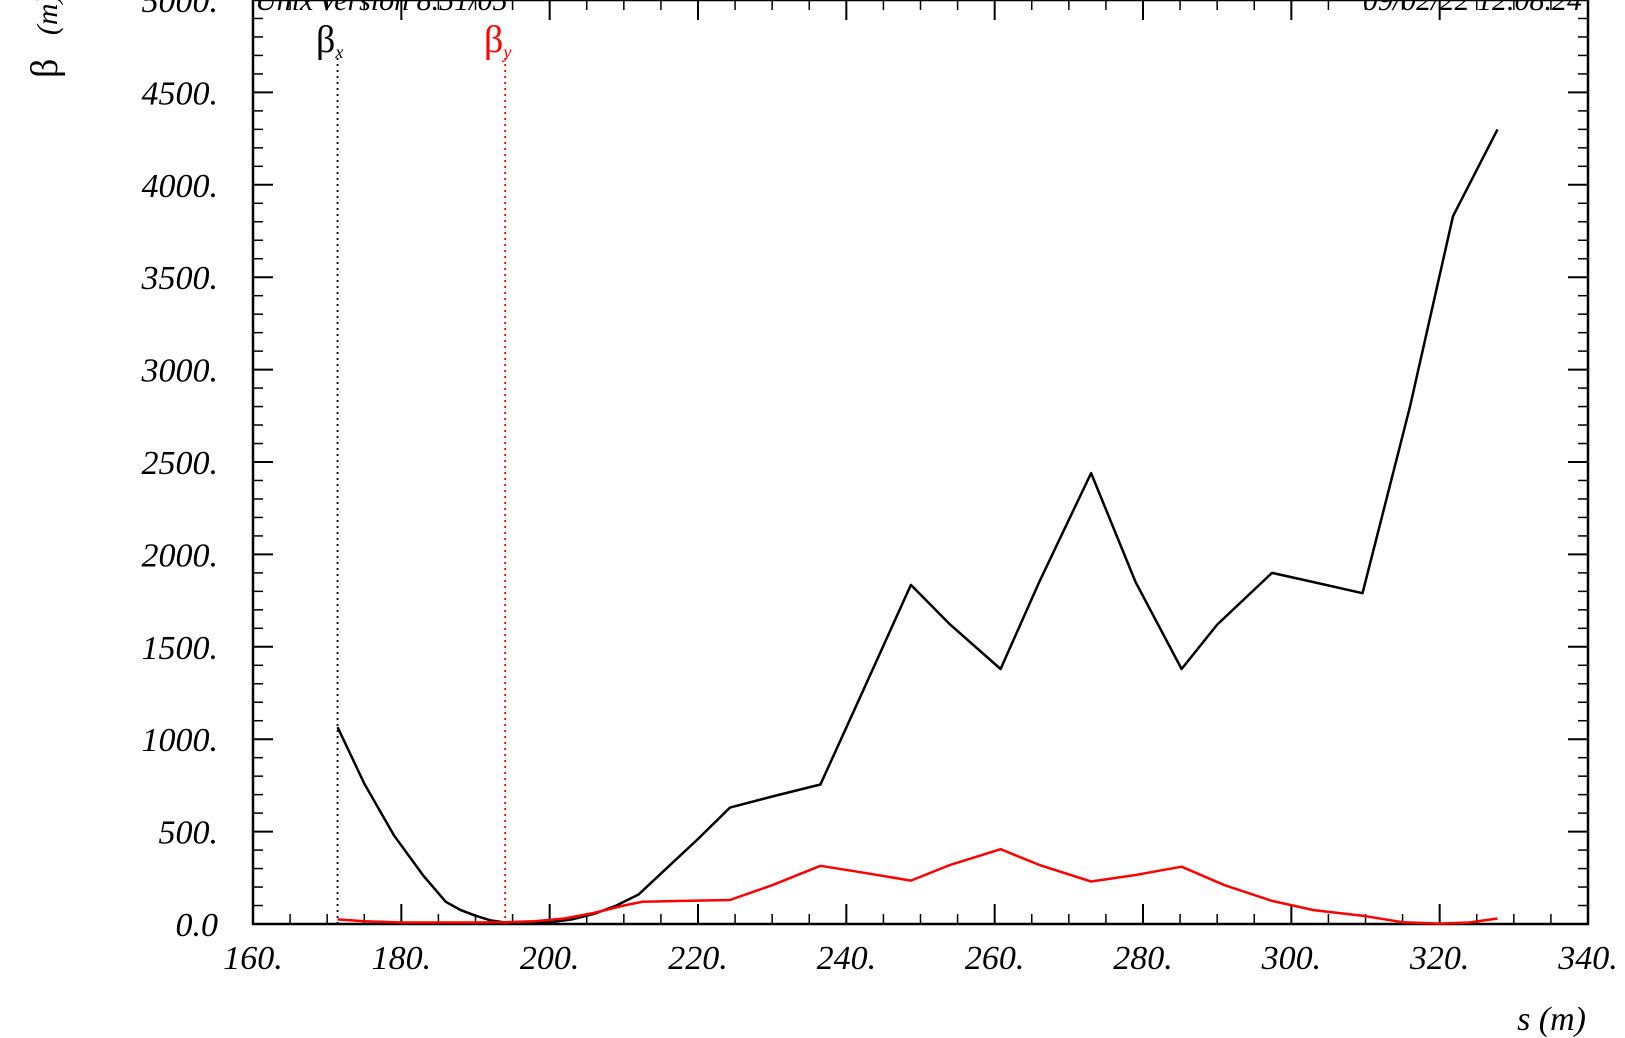 The height and width of the screenshot is (1038, 1625). What do you see at coordinates (1143, 958) in the screenshot?
I see `x-tick-label: 280.` at bounding box center [1143, 958].